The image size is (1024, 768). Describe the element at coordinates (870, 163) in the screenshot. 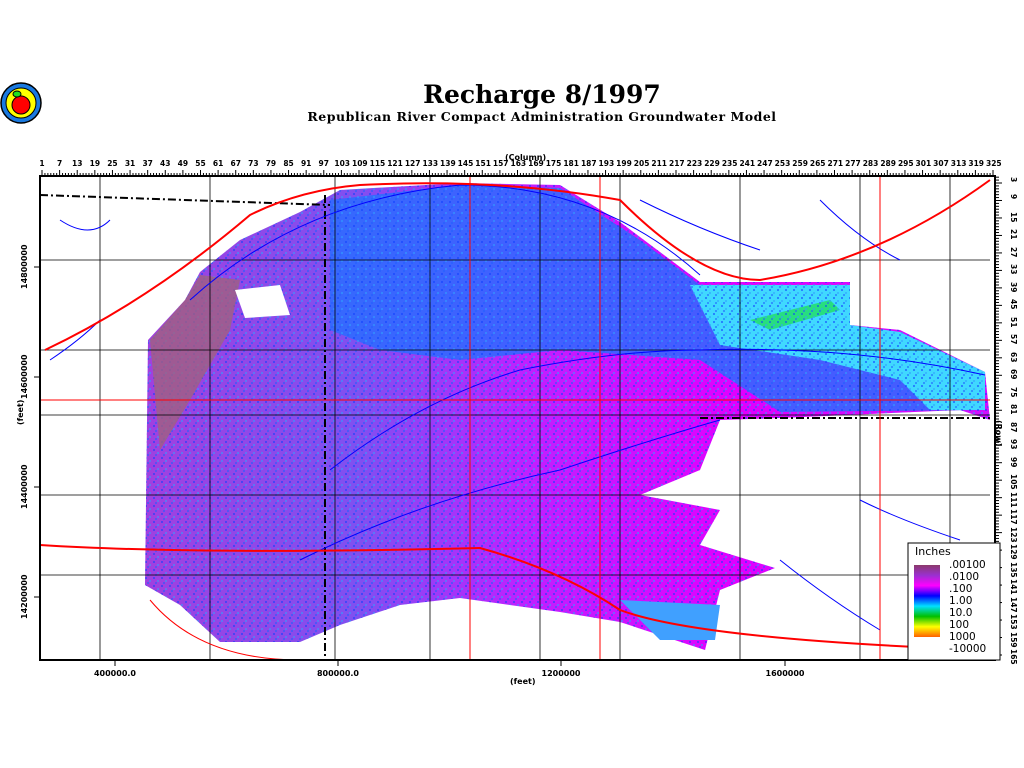

I see `column-tick-label: 283` at that location.